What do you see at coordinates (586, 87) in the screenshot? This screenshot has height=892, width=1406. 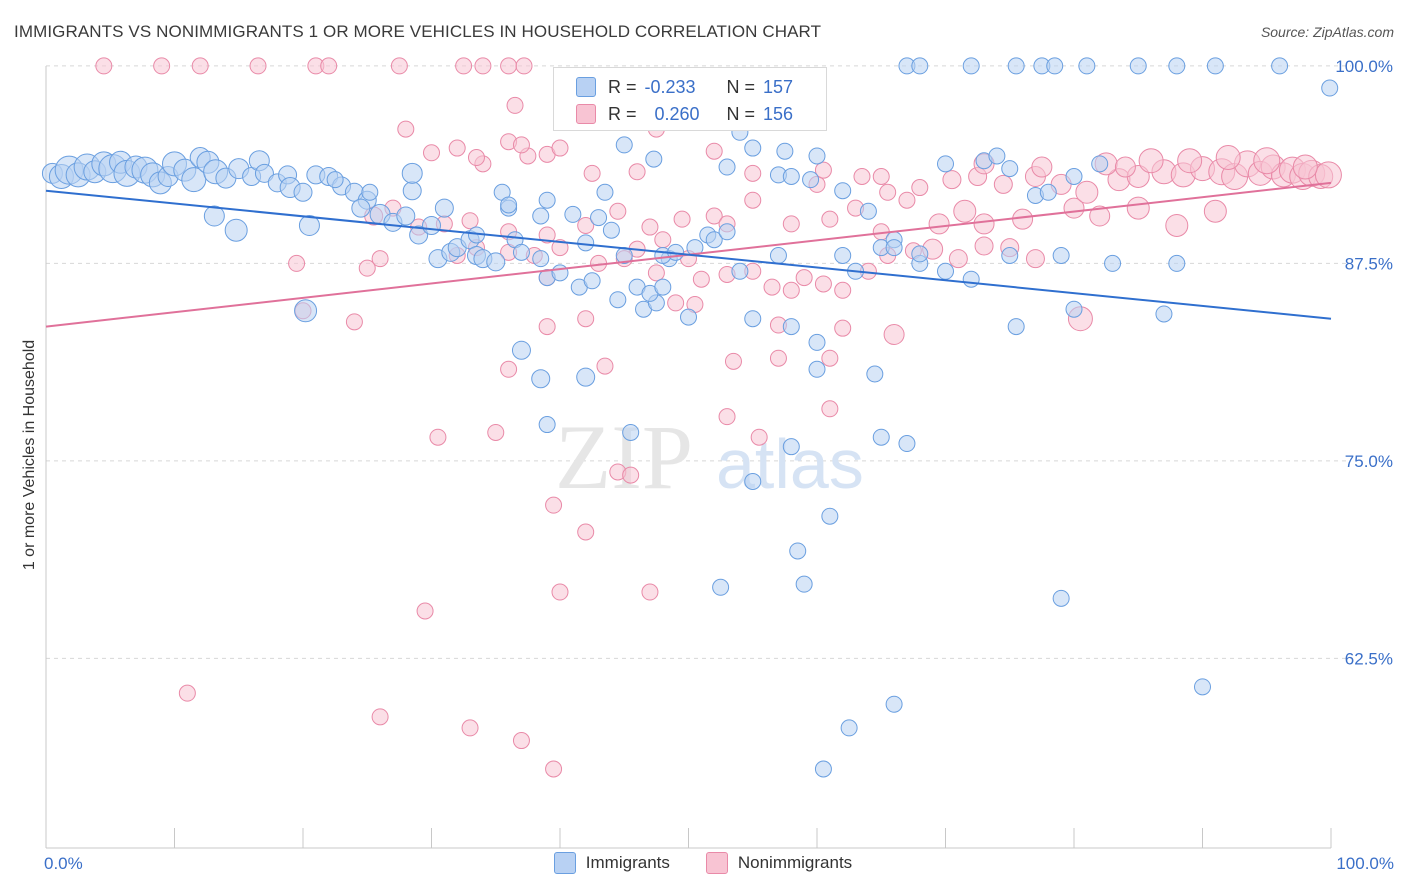 I see `immigrants-stats-swatch` at bounding box center [586, 87].